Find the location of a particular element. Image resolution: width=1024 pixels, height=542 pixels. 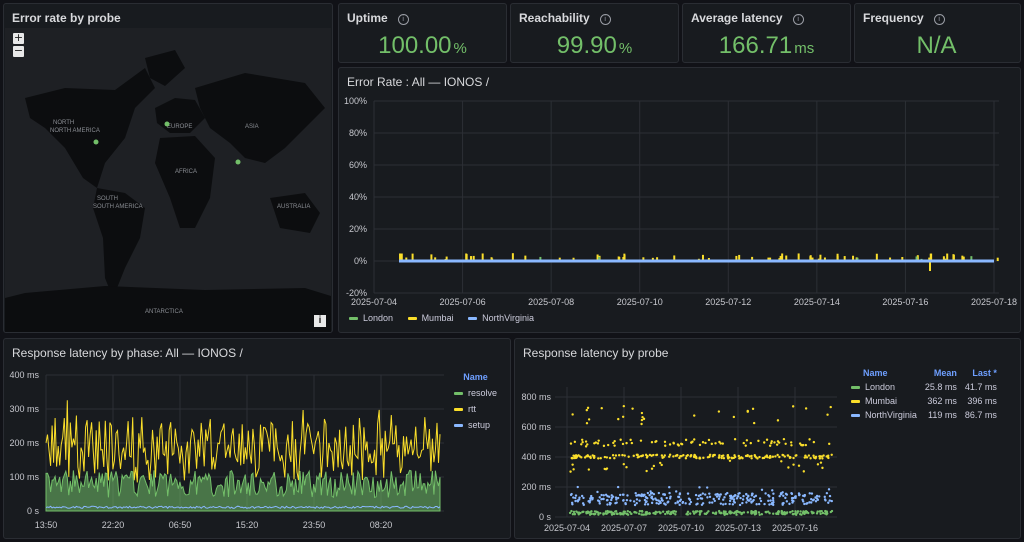

legend-row: Mumbai 362 ms 396 ms is located at coordinates (924, 401).